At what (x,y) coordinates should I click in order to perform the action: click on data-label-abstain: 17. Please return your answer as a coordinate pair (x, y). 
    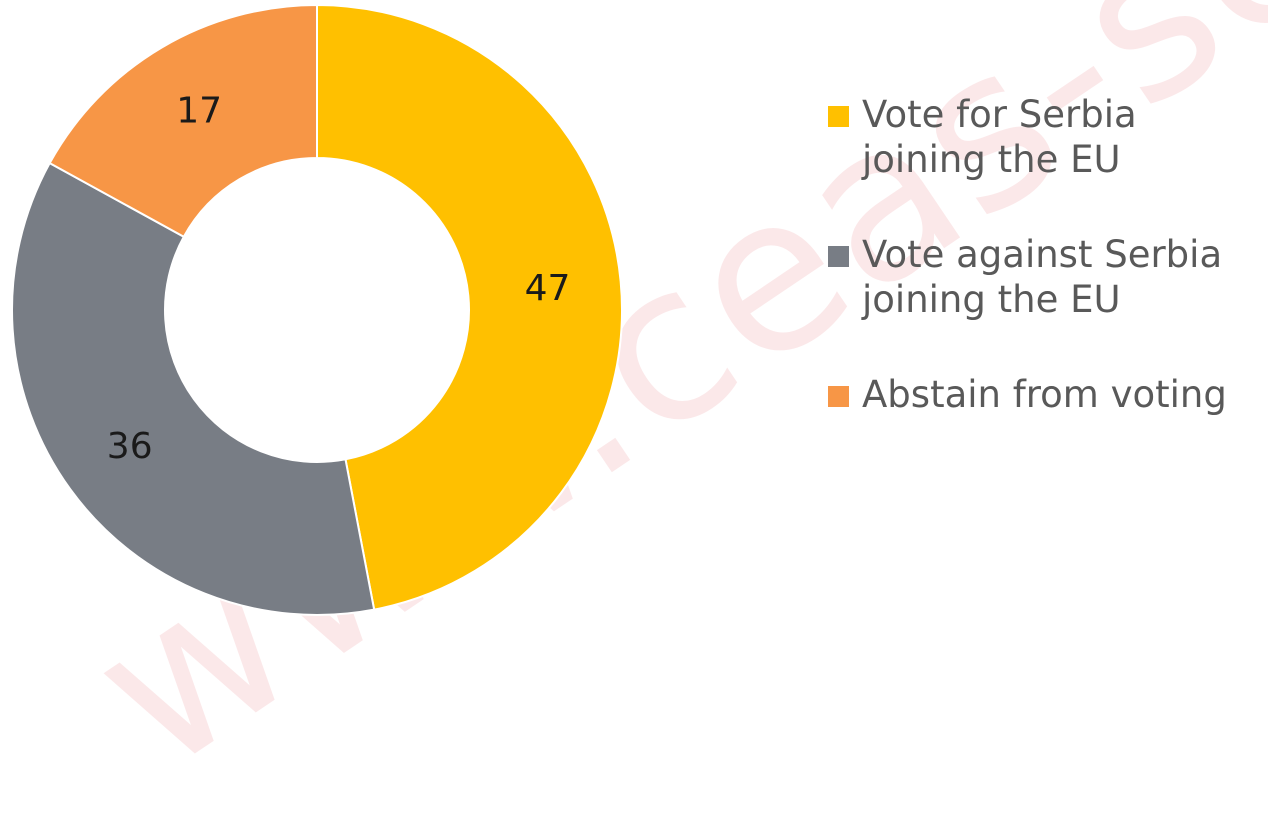
    Looking at the image, I should click on (199, 111).